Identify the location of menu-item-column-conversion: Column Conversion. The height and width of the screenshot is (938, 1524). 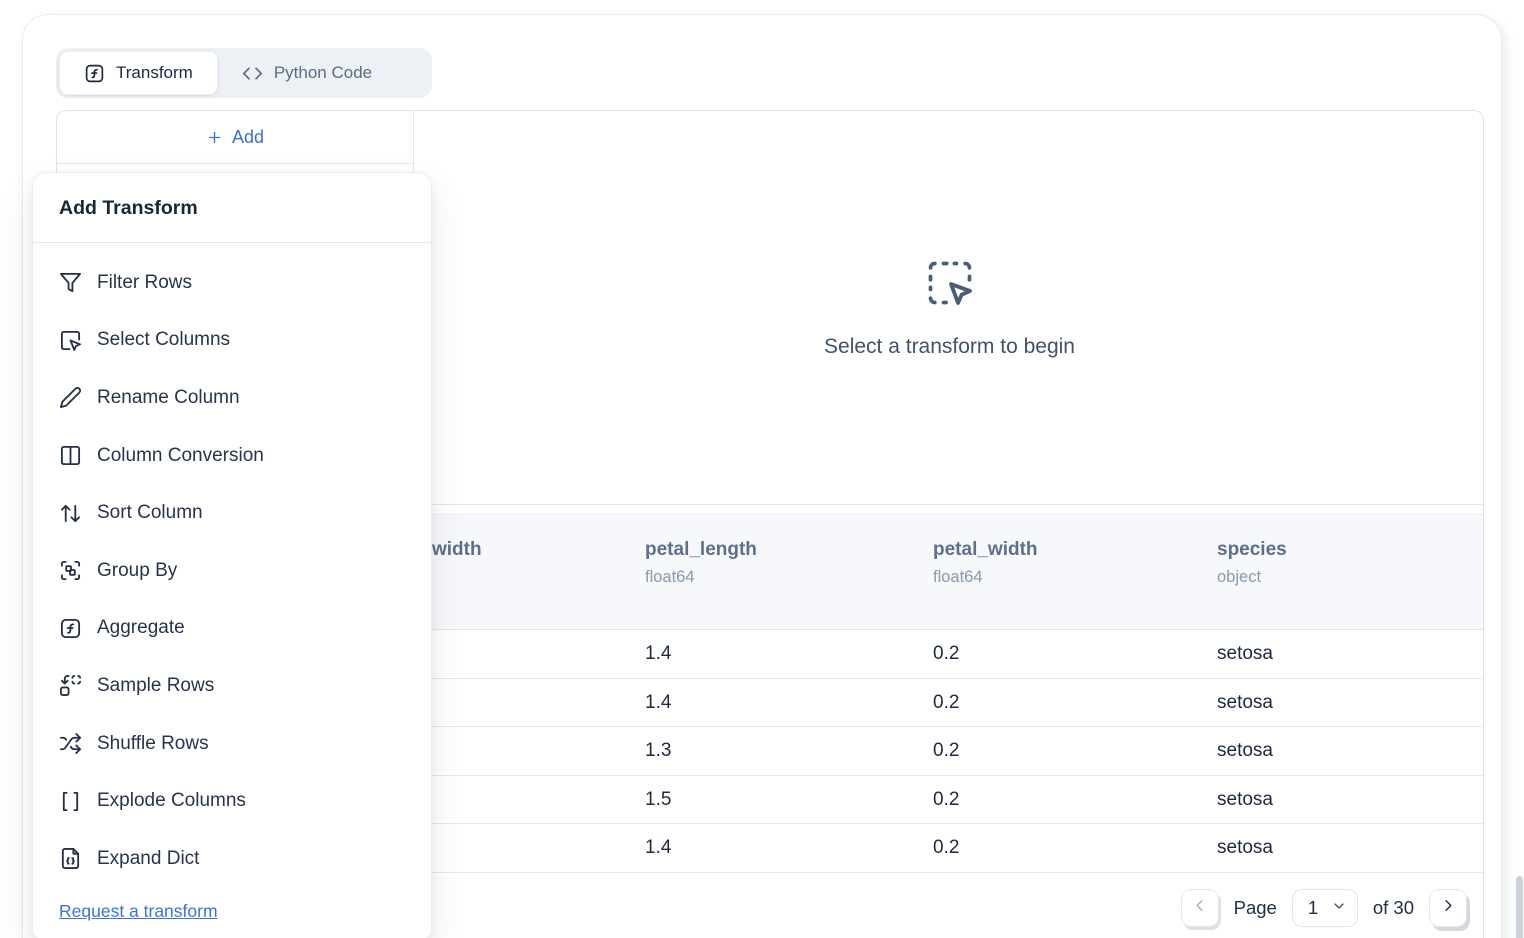
(232, 456).